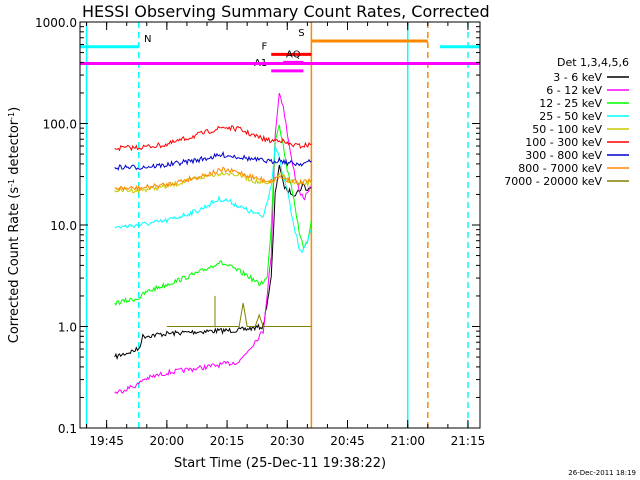 The height and width of the screenshot is (480, 640). What do you see at coordinates (280, 50) in the screenshot?
I see `flag-bars: NSFAQA1` at bounding box center [280, 50].